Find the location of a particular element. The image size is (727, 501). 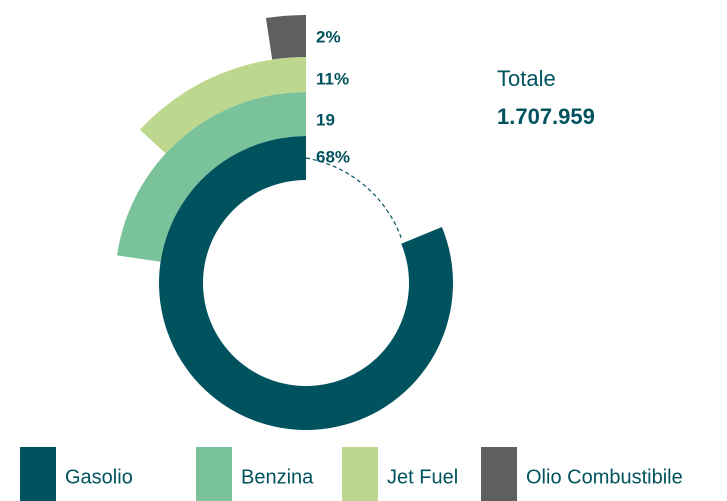

value-label: 19 is located at coordinates (325, 119).